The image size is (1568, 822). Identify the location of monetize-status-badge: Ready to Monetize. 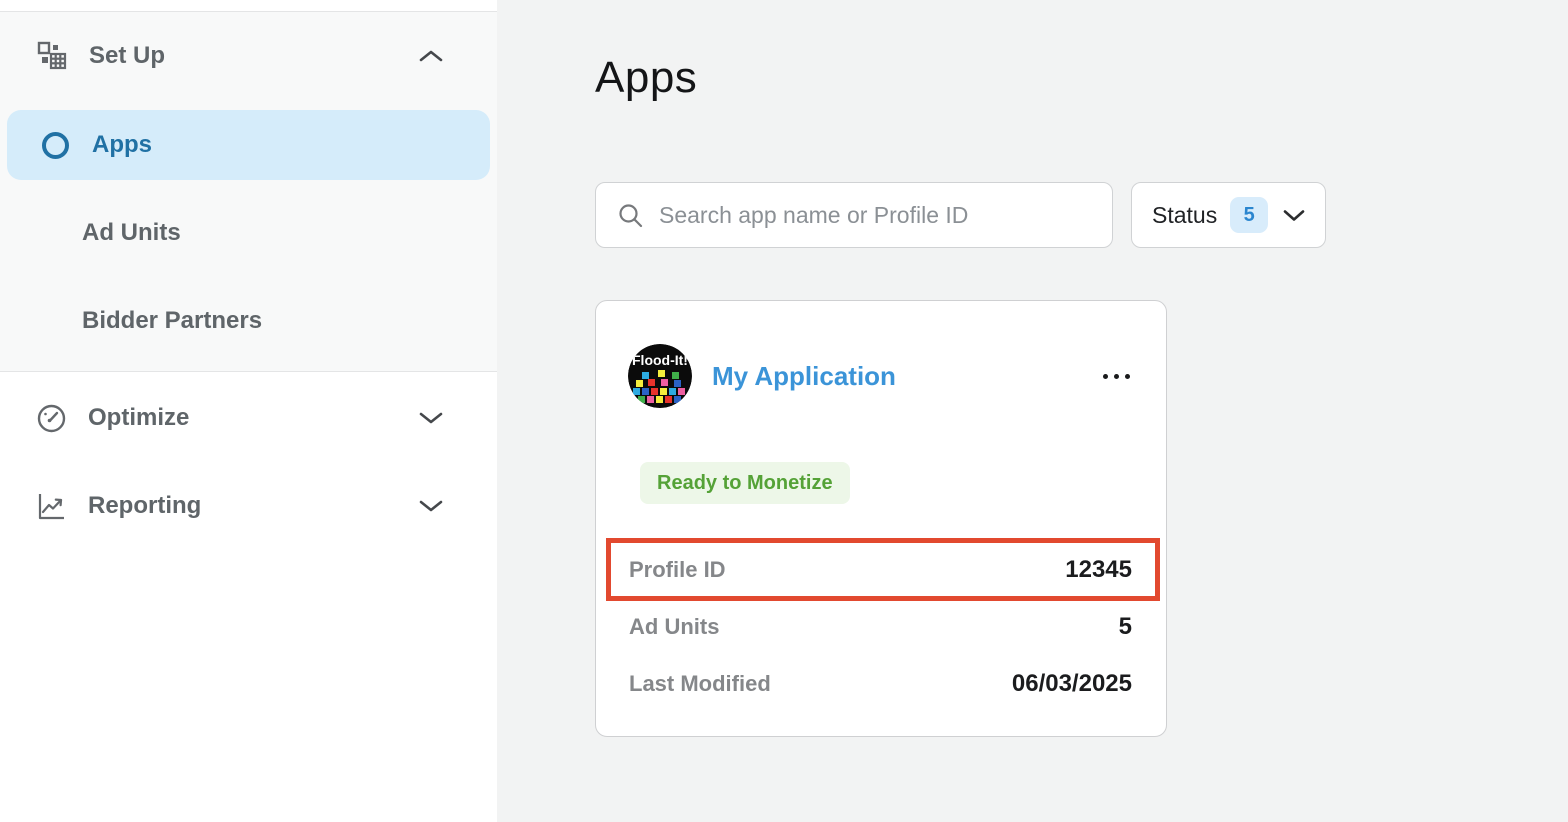
(745, 483).